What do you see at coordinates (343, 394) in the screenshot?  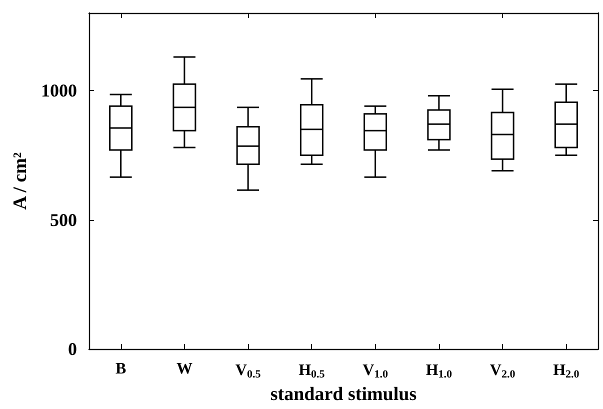 I see `x-axis-title: standard stimulus` at bounding box center [343, 394].